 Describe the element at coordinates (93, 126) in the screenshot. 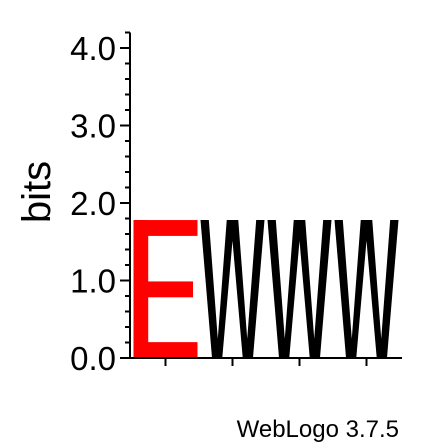

I see `y-tick-label: 3.0` at that location.